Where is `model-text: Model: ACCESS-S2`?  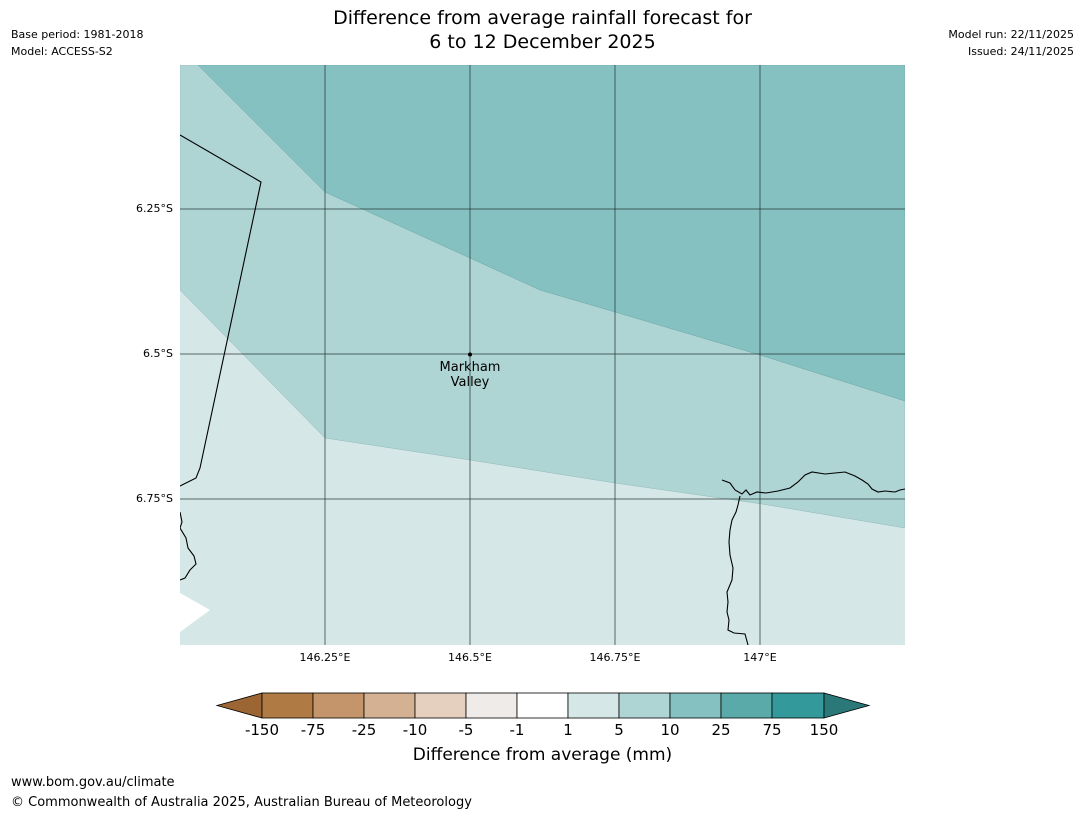 model-text: Model: ACCESS-S2 is located at coordinates (62, 51).